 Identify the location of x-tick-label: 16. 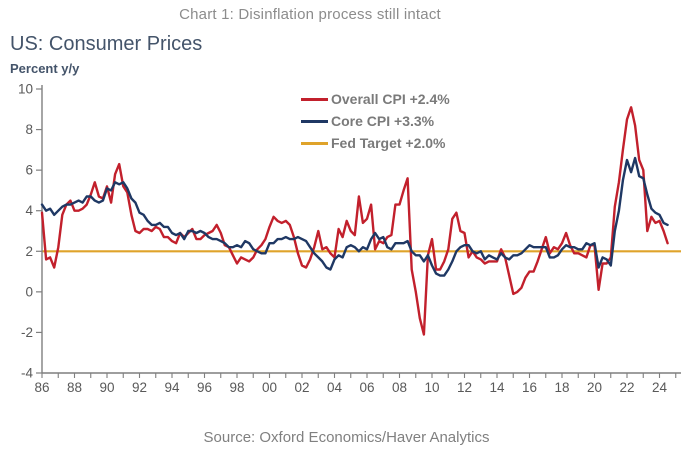
(529, 387).